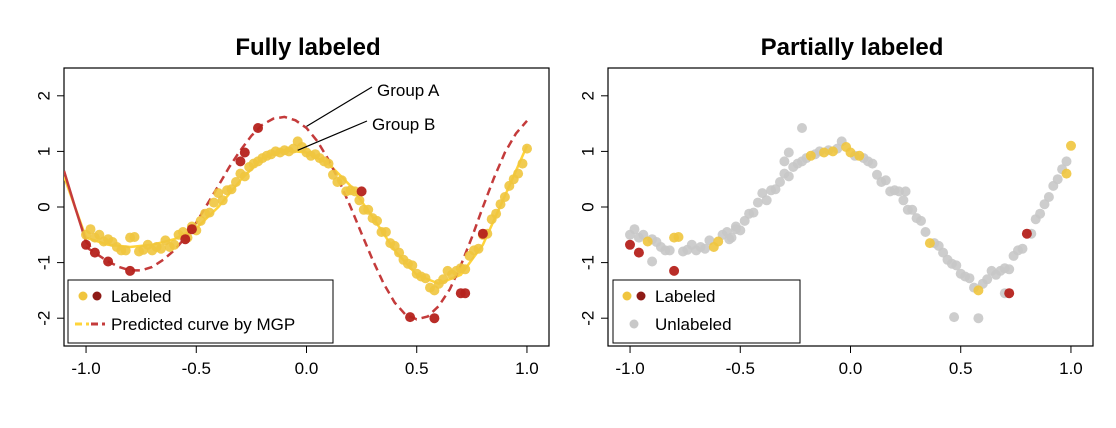 Image resolution: width=1116 pixels, height=428 pixels. What do you see at coordinates (307, 47) in the screenshot?
I see `chart-title: Fully labeled` at bounding box center [307, 47].